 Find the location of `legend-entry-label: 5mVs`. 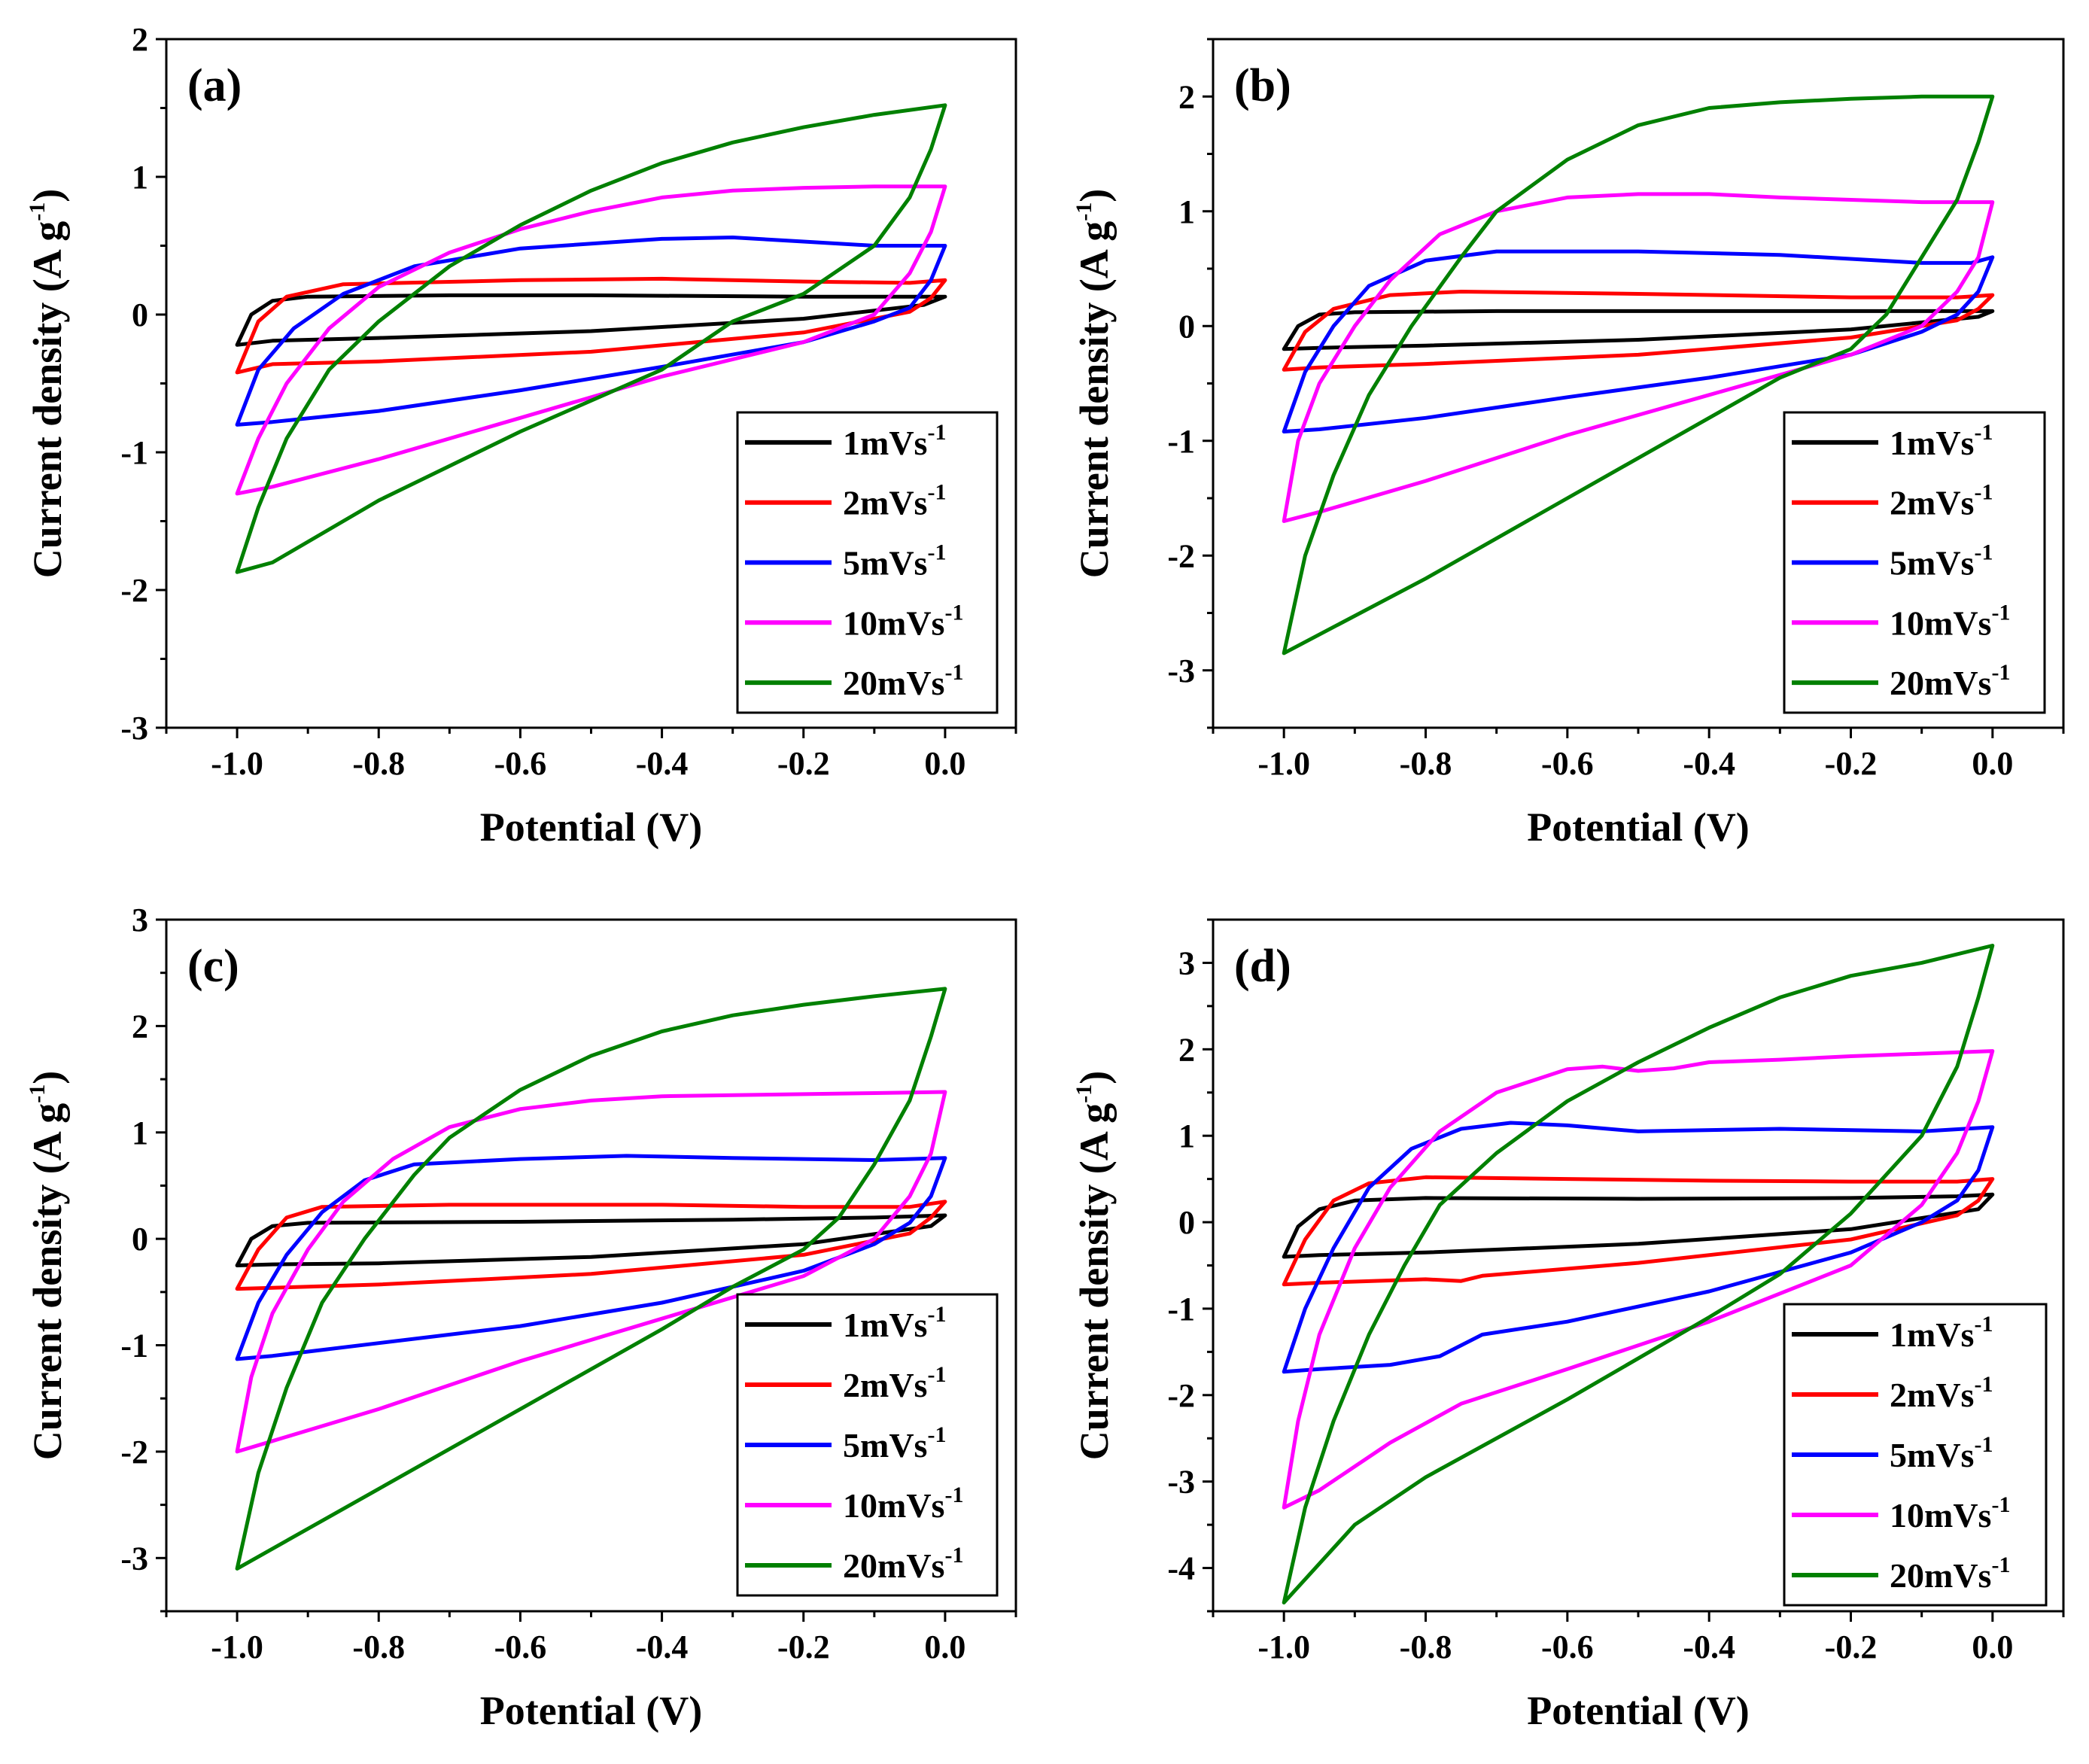

legend-entry-label: 5mVs is located at coordinates (1932, 1455).